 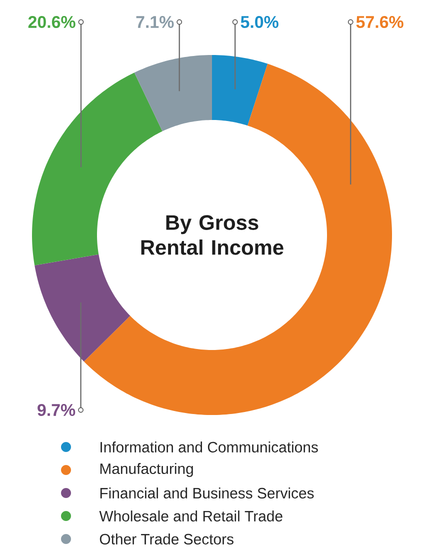 I want to click on legend-label: Wholesale and Retail Trade, so click(x=190, y=516).